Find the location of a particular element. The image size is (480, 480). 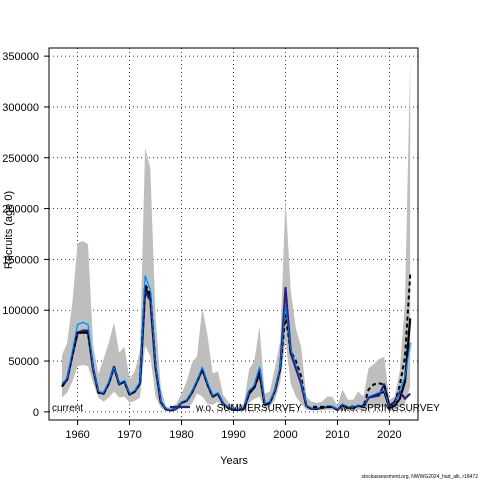

legend-label-springsurvey: w.o. SPRINGSURVEY is located at coordinates (389, 408).